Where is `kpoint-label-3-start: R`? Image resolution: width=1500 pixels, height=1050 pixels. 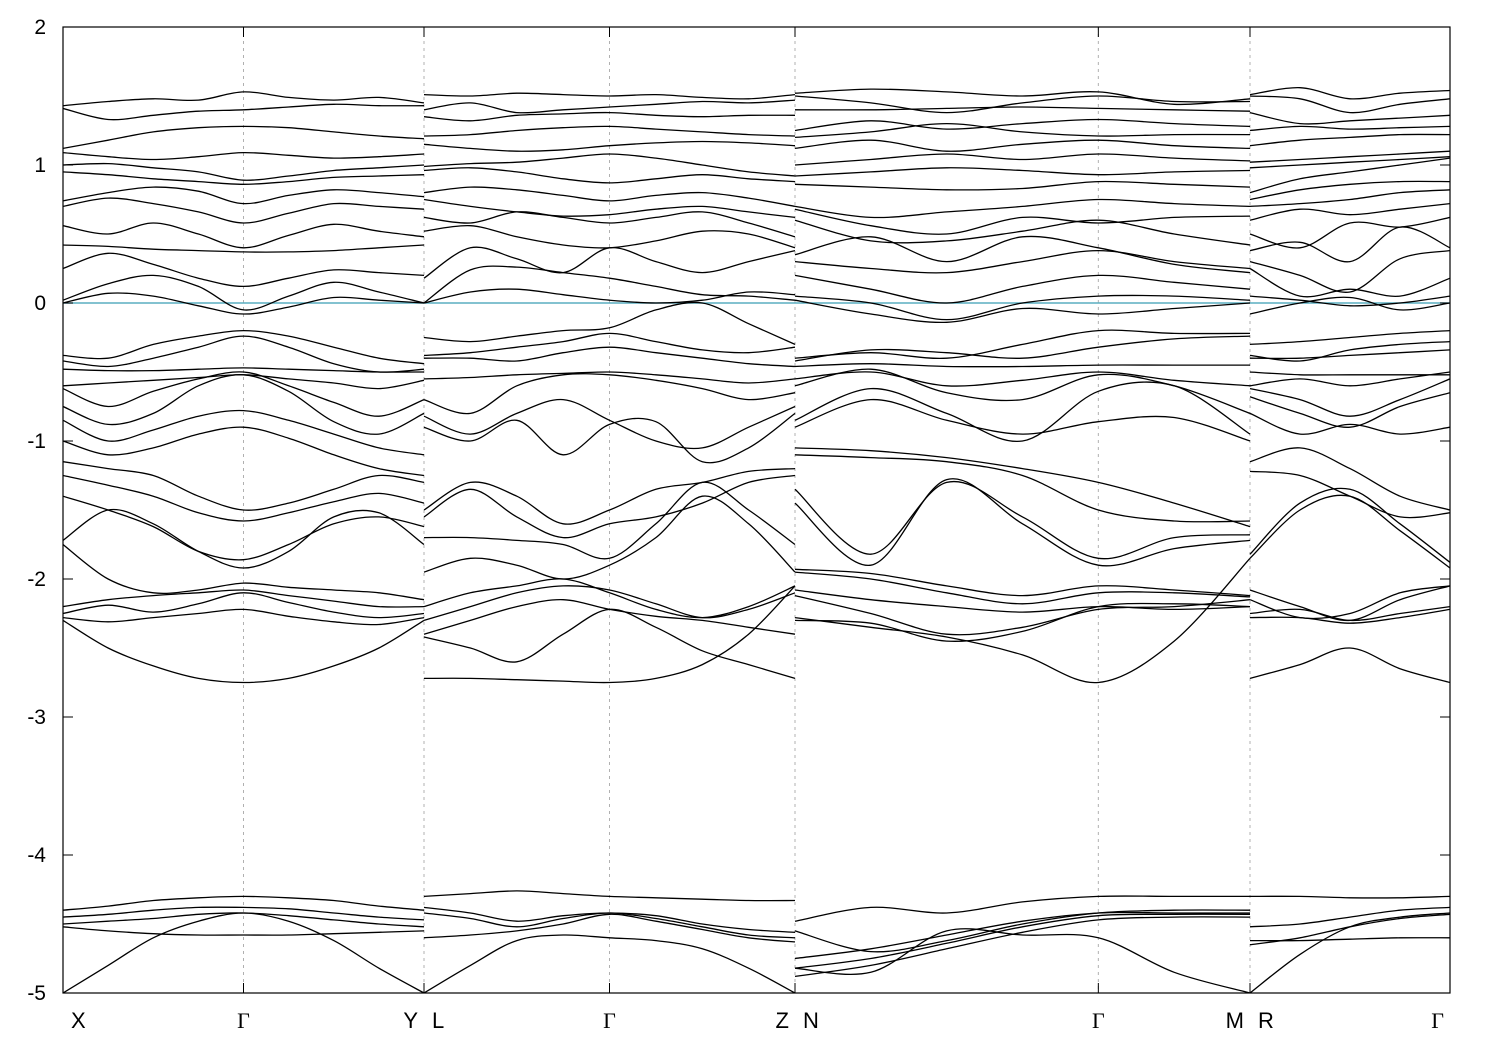 kpoint-label-3-start: R is located at coordinates (1266, 1020).